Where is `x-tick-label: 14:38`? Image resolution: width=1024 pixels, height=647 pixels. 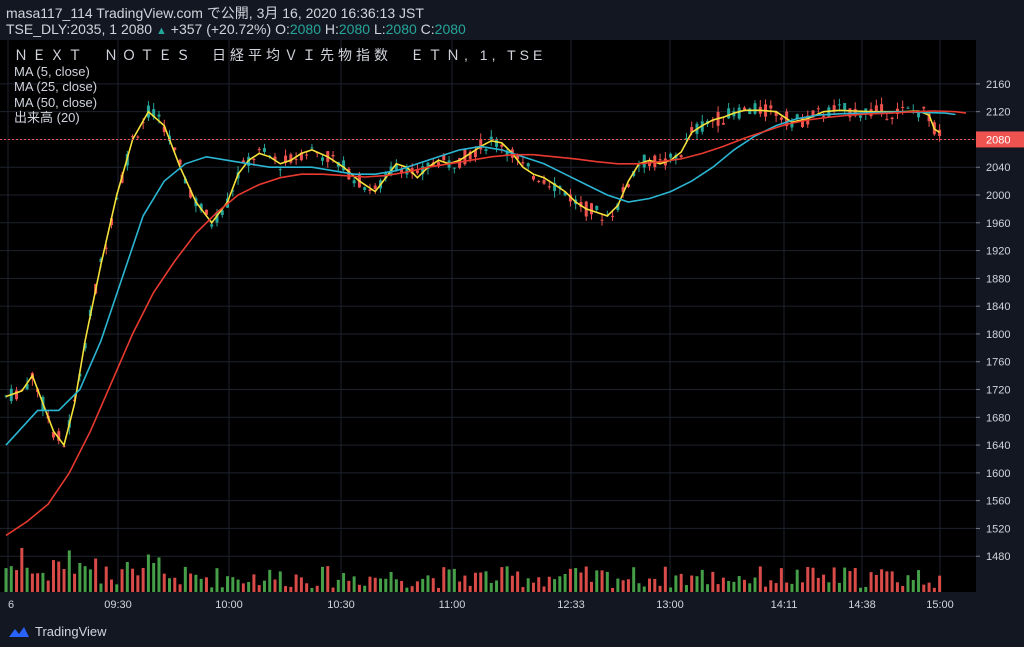
x-tick-label: 14:38 is located at coordinates (862, 605).